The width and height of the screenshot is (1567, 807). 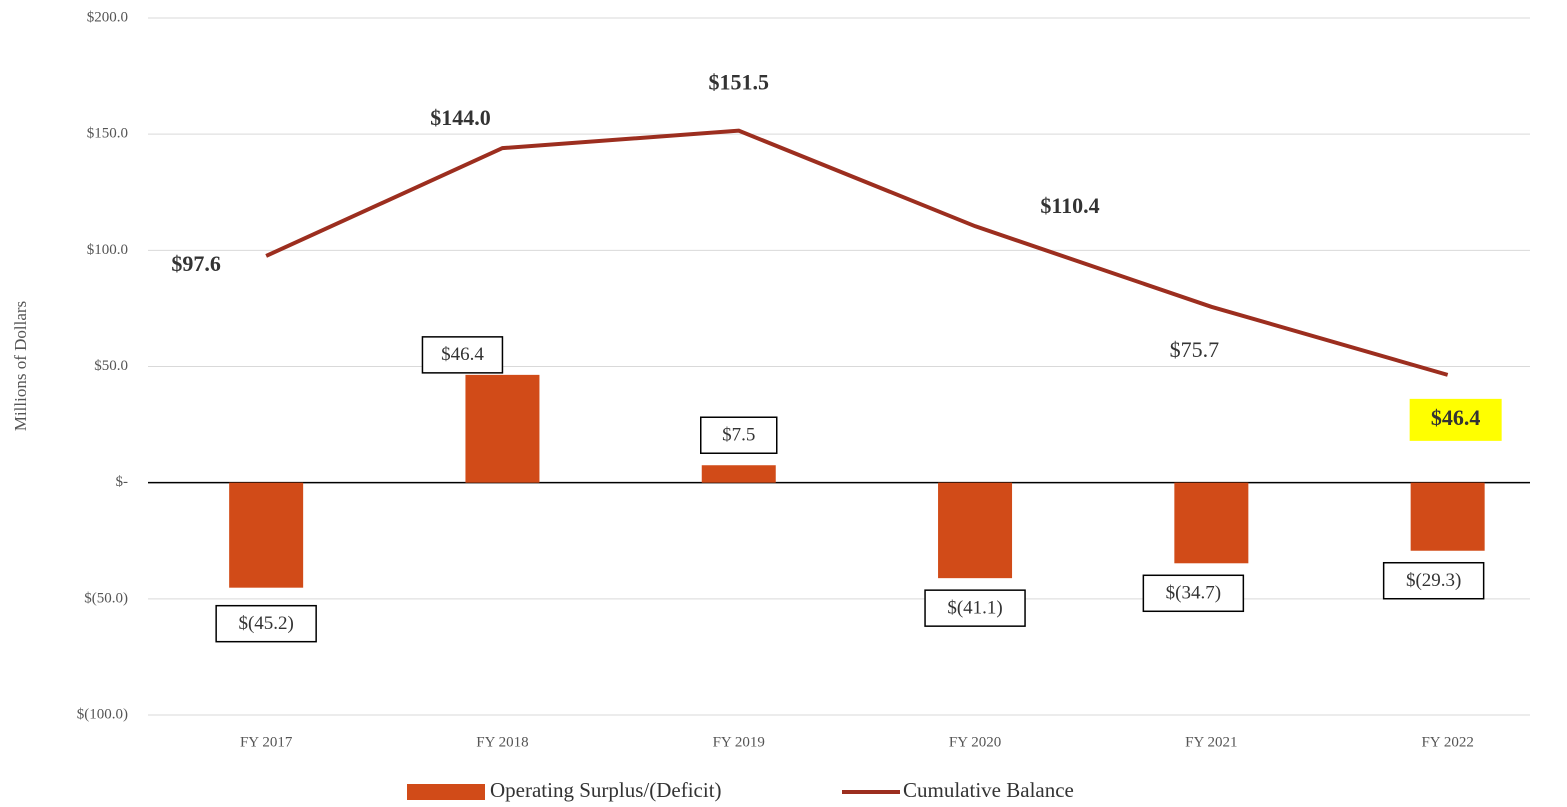 What do you see at coordinates (1211, 742) in the screenshot?
I see `x-tick-label: FY 2021` at bounding box center [1211, 742].